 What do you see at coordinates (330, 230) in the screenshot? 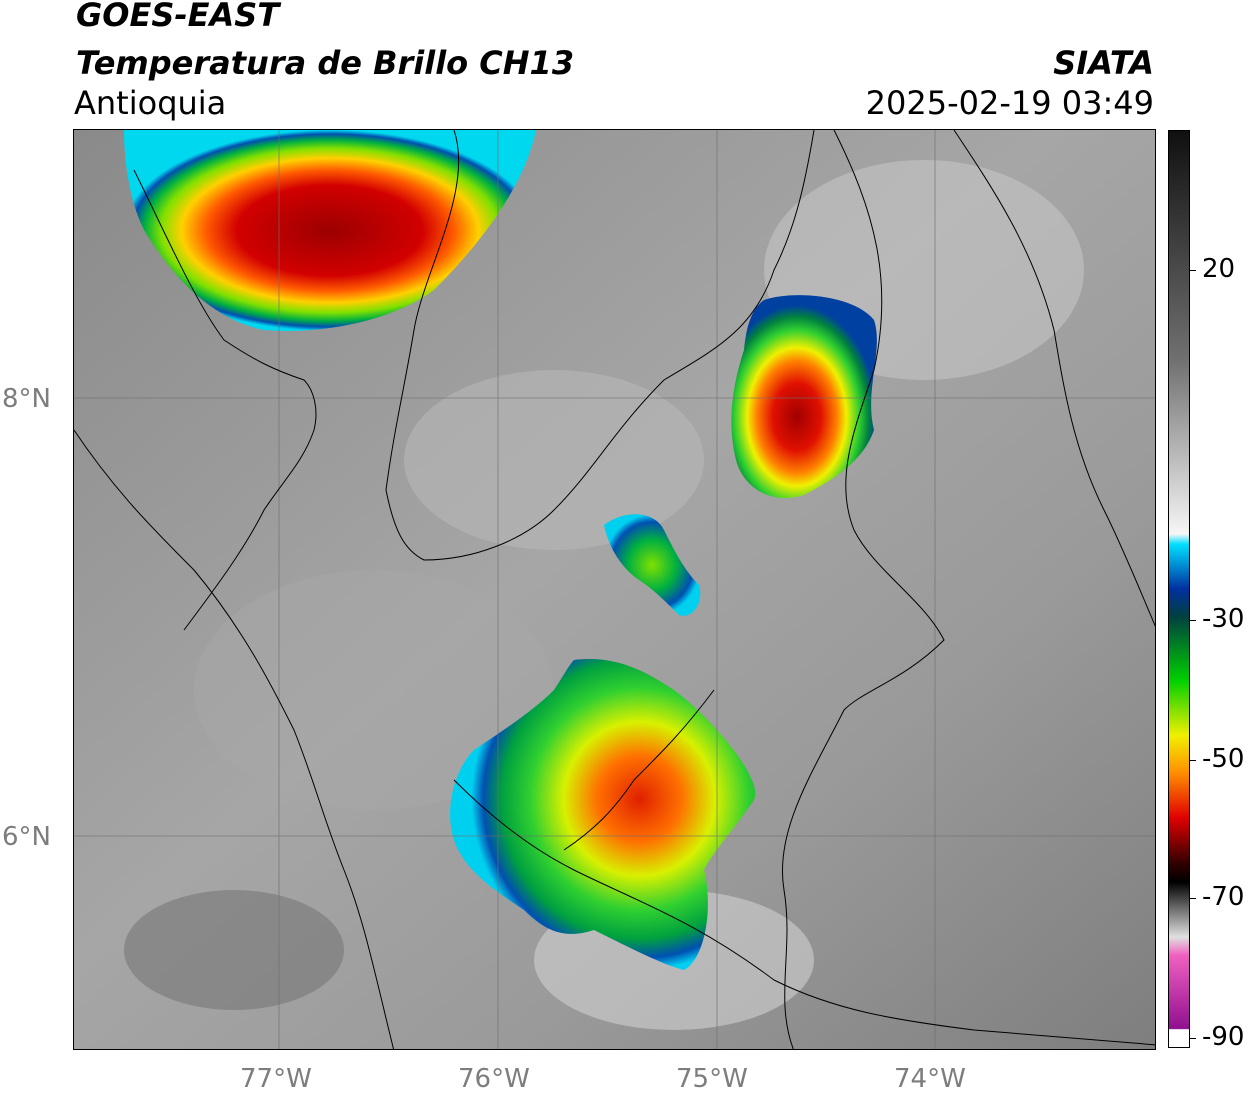
I see `storm-cell-northwest` at bounding box center [330, 230].